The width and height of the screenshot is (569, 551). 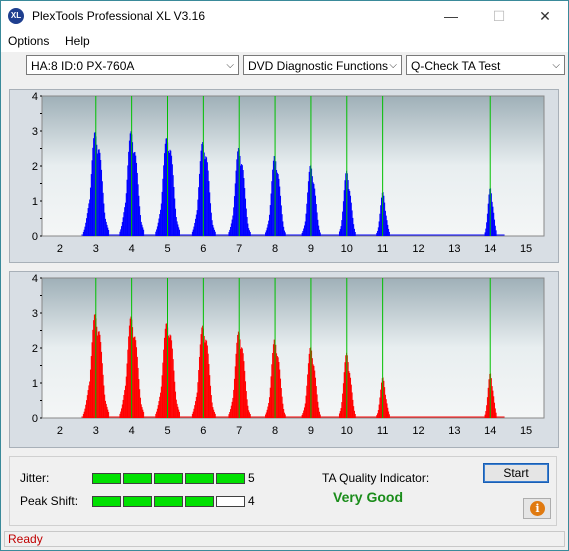 I want to click on menu-help: Help, so click(x=77, y=41).